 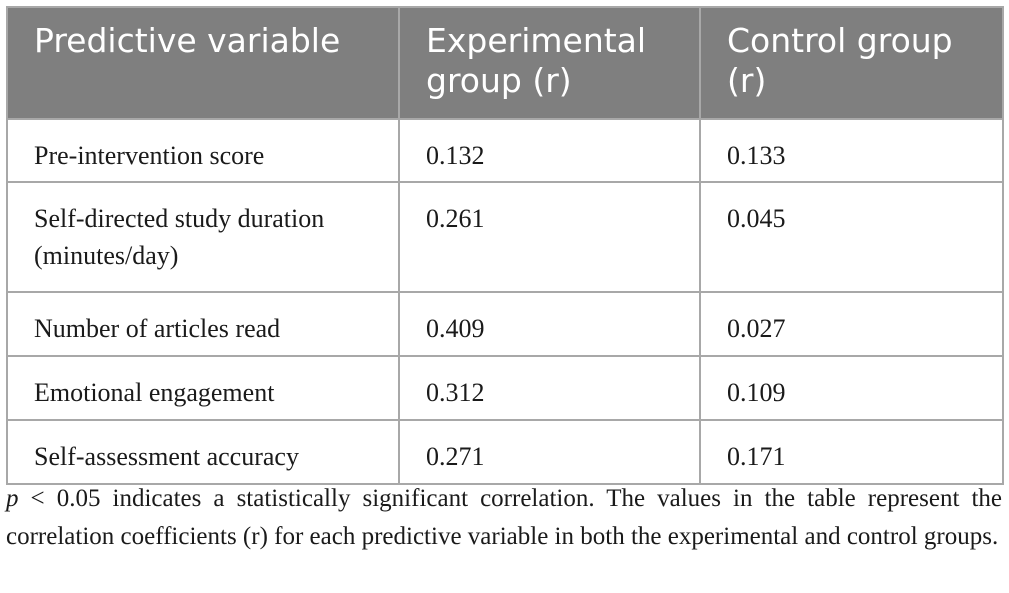 What do you see at coordinates (549, 237) in the screenshot?
I see `experimental-value-cell: 0.261` at bounding box center [549, 237].